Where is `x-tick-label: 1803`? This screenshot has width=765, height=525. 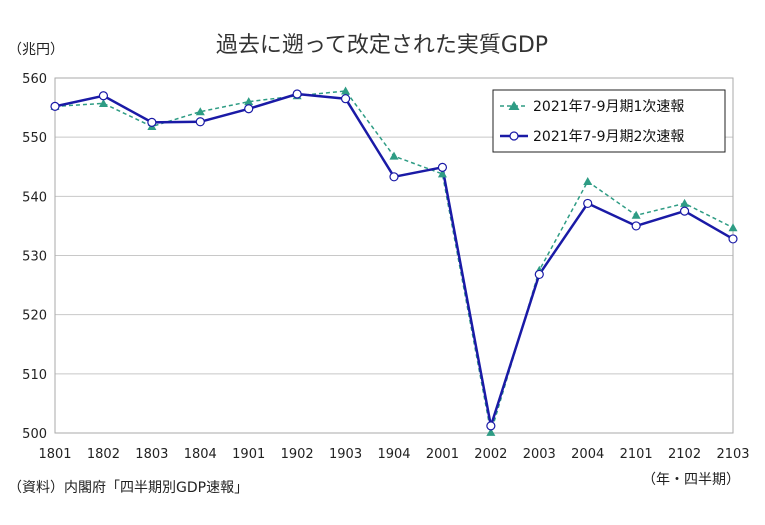
x-tick-label: 1803 is located at coordinates (151, 454).